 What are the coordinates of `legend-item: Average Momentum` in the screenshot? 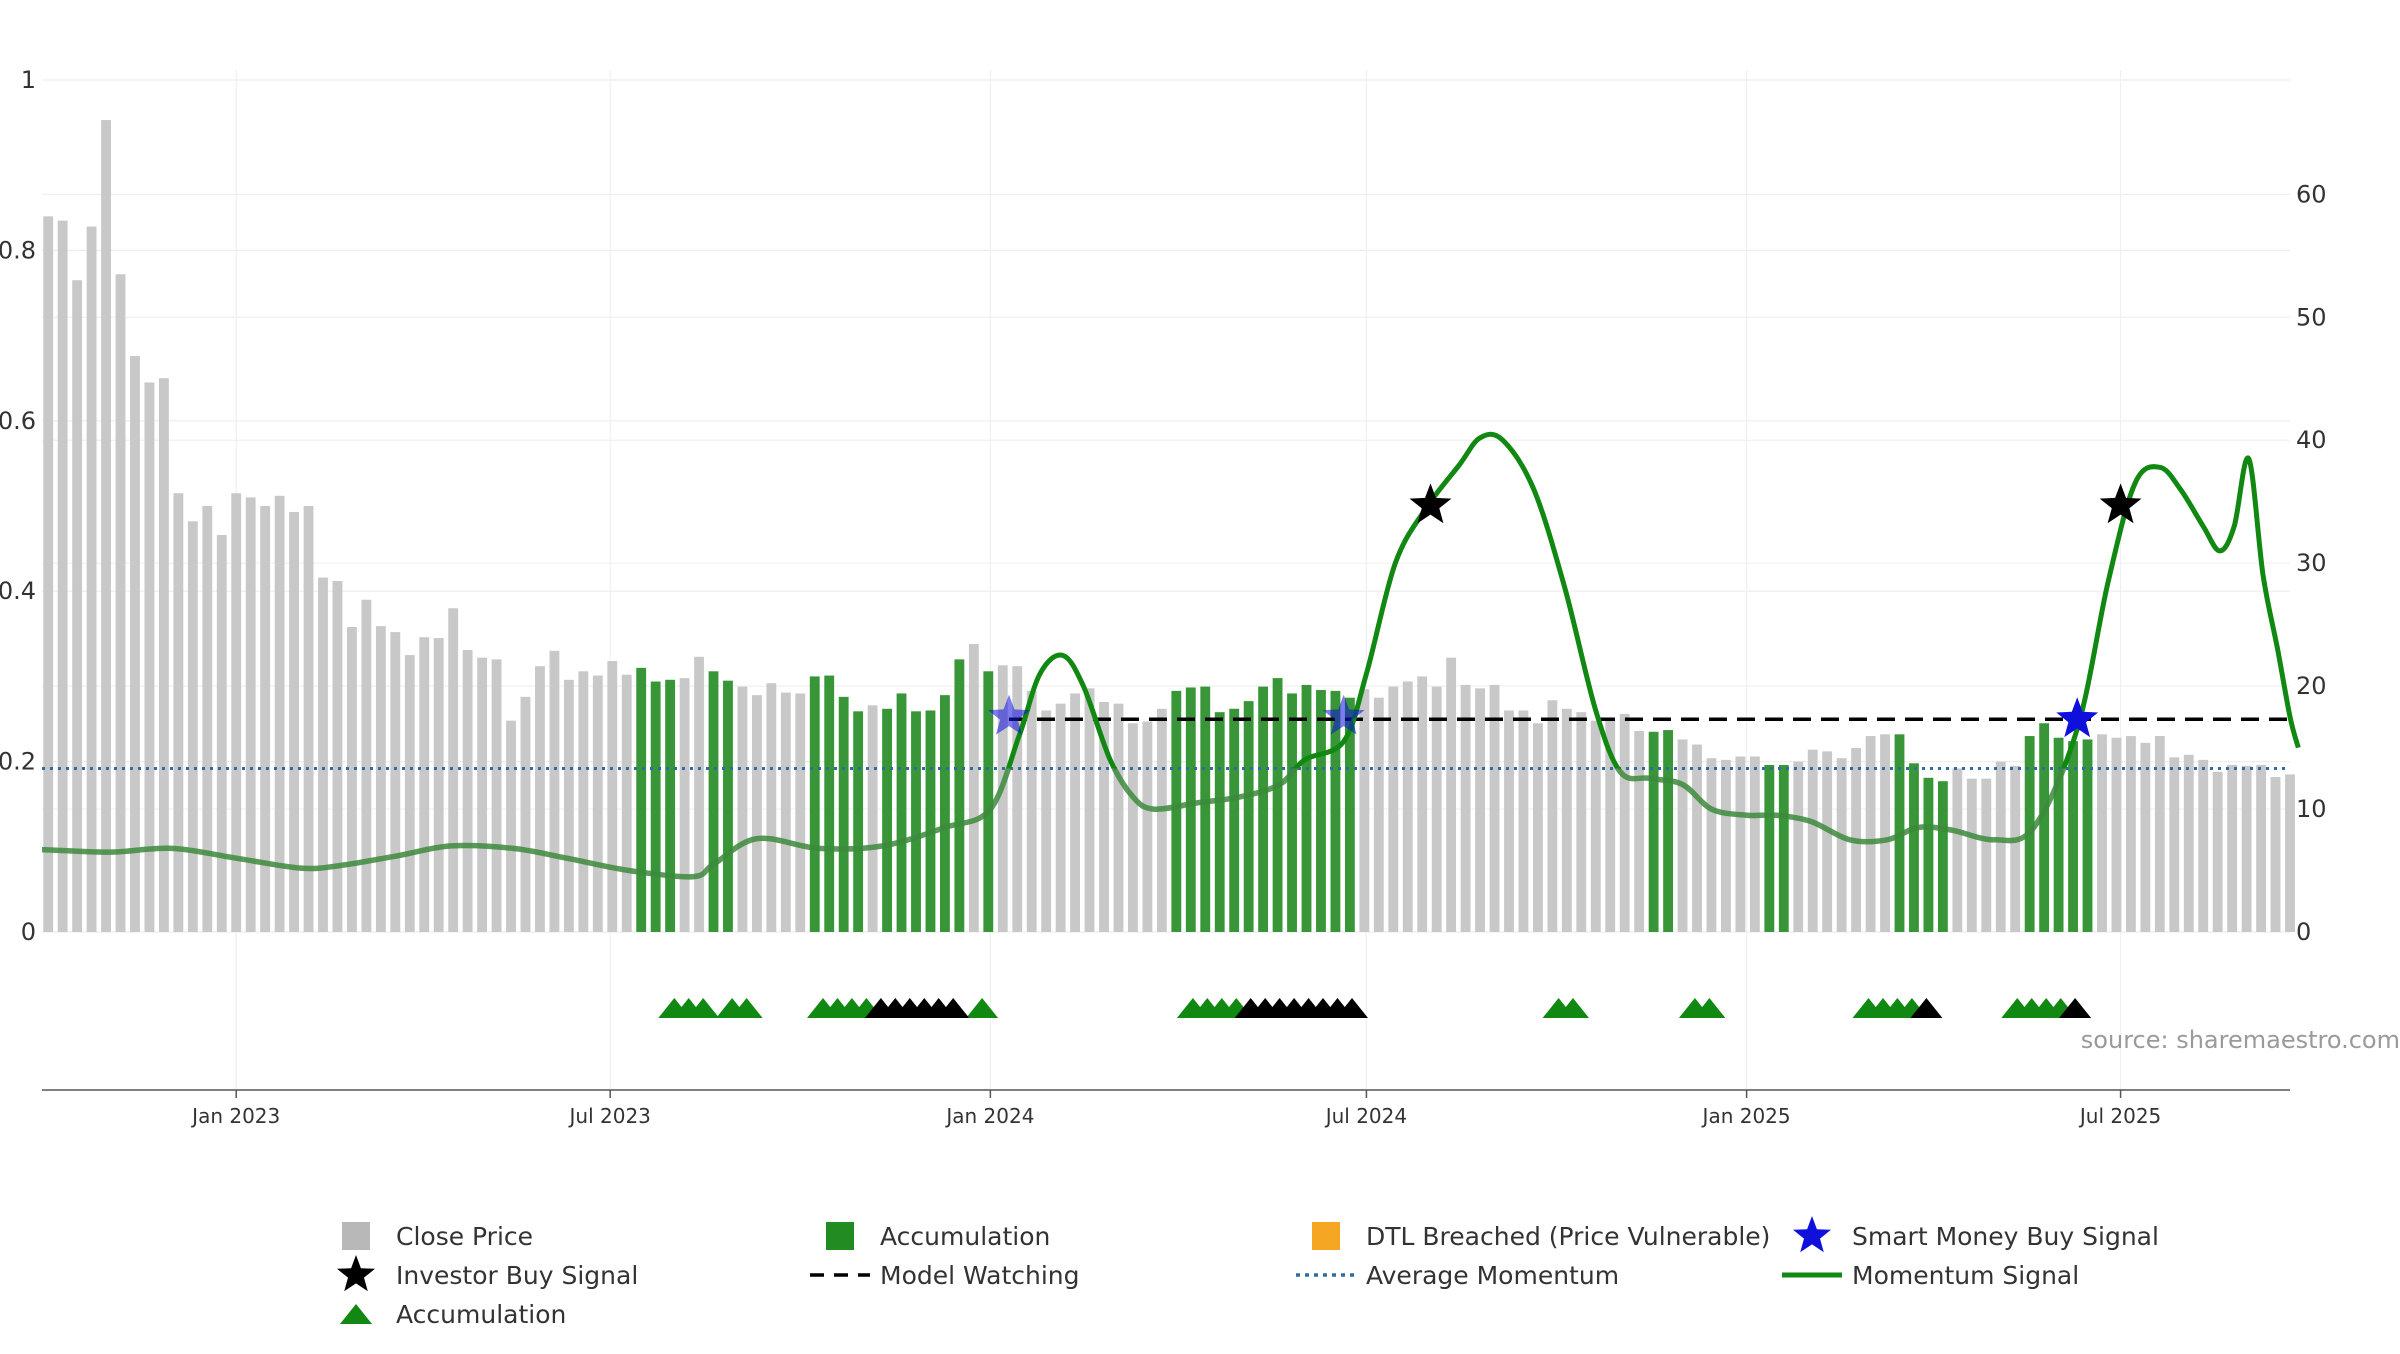 It's located at (1457, 1275).